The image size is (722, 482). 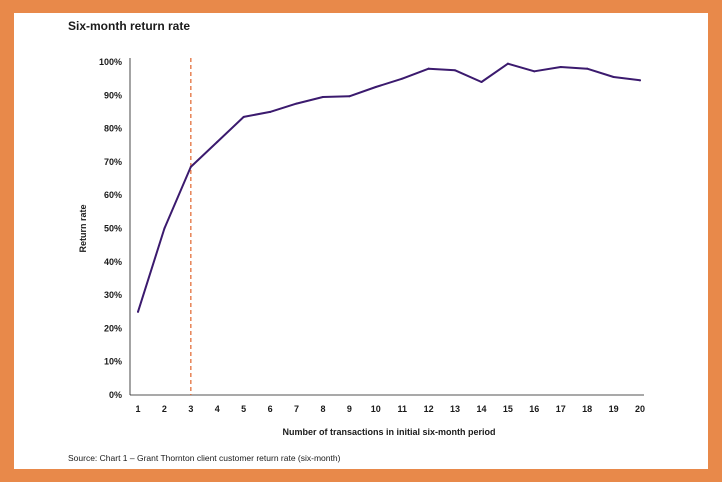 I want to click on x-tick-label: 14, so click(x=481, y=409).